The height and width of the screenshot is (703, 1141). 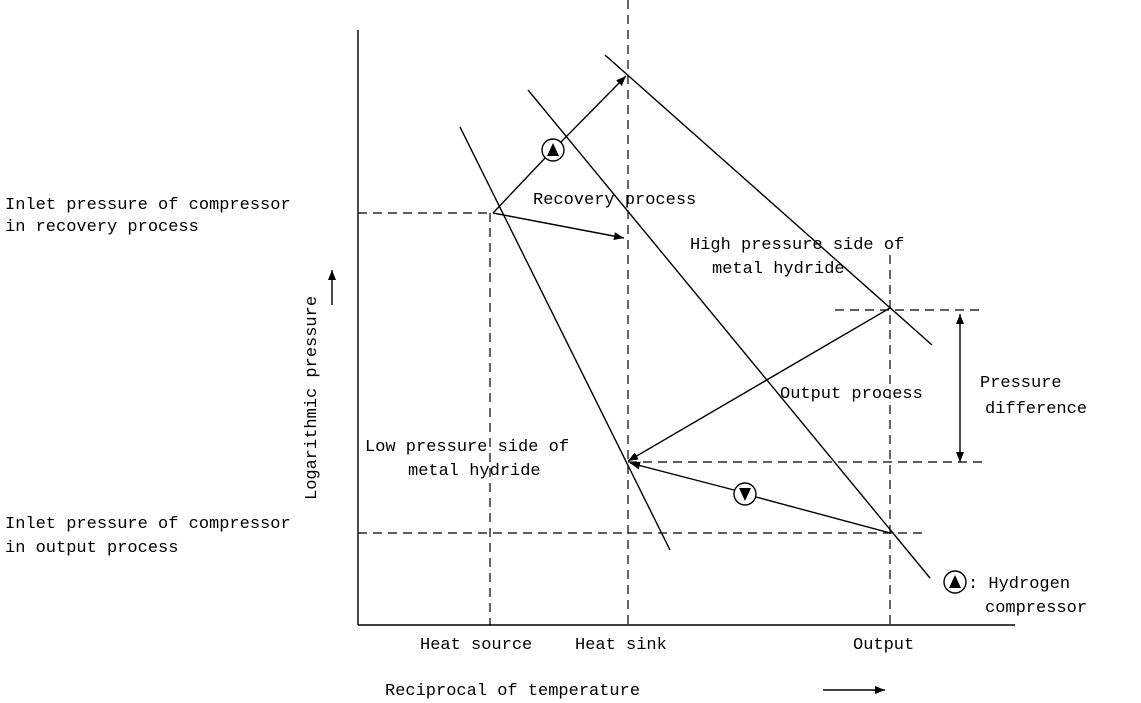 I want to click on label: Output process, so click(x=851, y=394).